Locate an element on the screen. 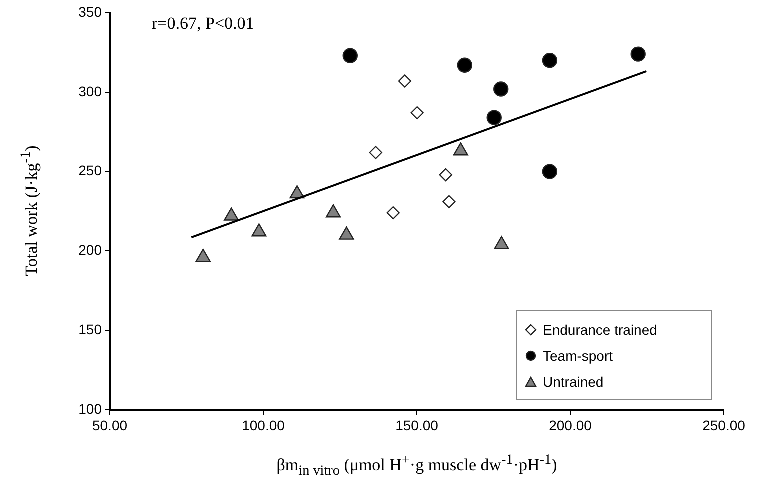 This screenshot has width=762, height=485. y-tick-label: 350 is located at coordinates (90, 12).